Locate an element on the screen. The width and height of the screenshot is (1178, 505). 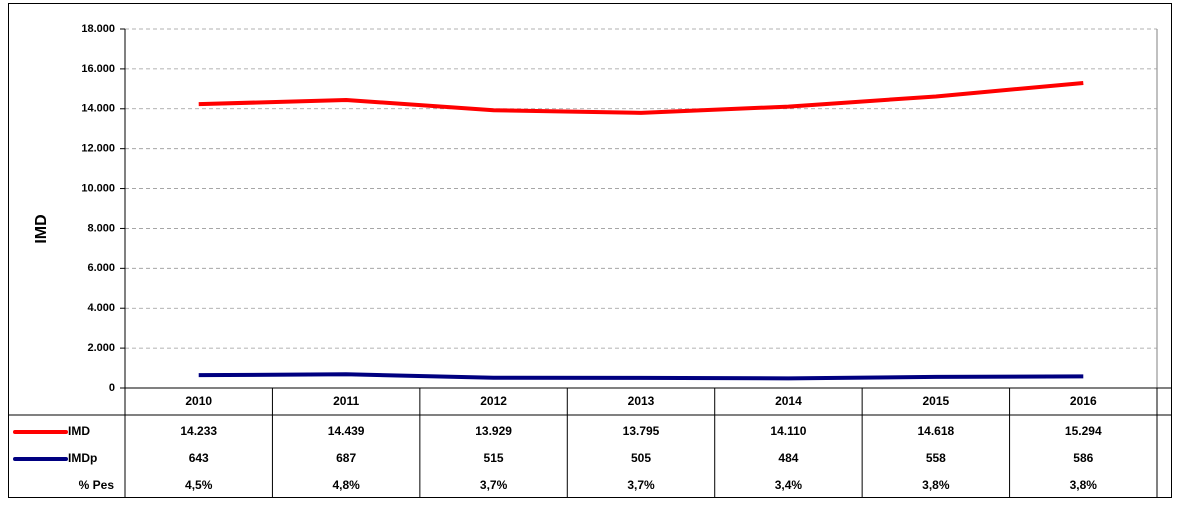
table-value: 13.929 is located at coordinates (493, 431).